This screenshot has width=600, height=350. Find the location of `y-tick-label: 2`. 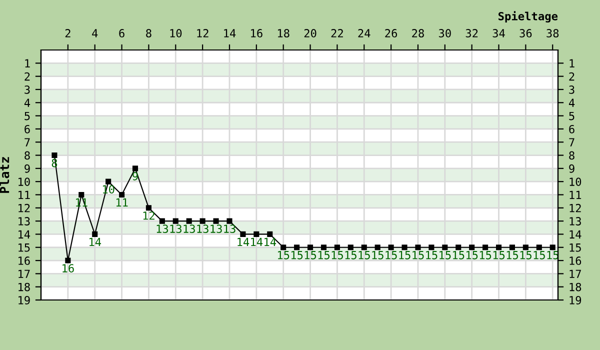

y-tick-label: 2 is located at coordinates (27, 76).